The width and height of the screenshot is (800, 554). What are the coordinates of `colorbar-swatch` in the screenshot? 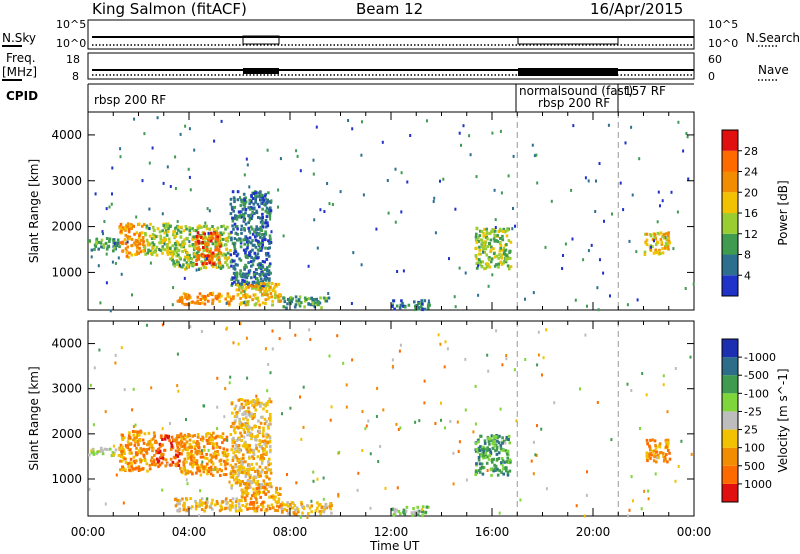 It's located at (730, 348).